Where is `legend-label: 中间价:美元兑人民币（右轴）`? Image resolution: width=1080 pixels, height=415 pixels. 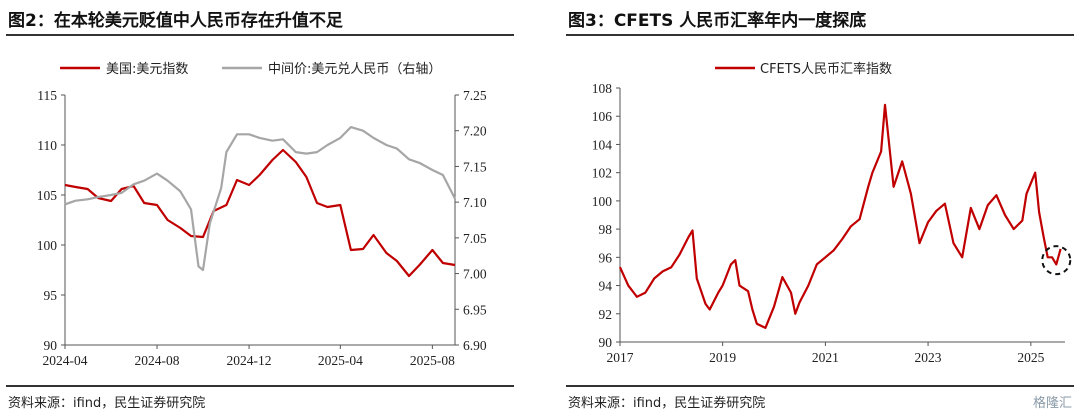 legend-label: 中间价:美元兑人民币（右轴） is located at coordinates (354, 69).